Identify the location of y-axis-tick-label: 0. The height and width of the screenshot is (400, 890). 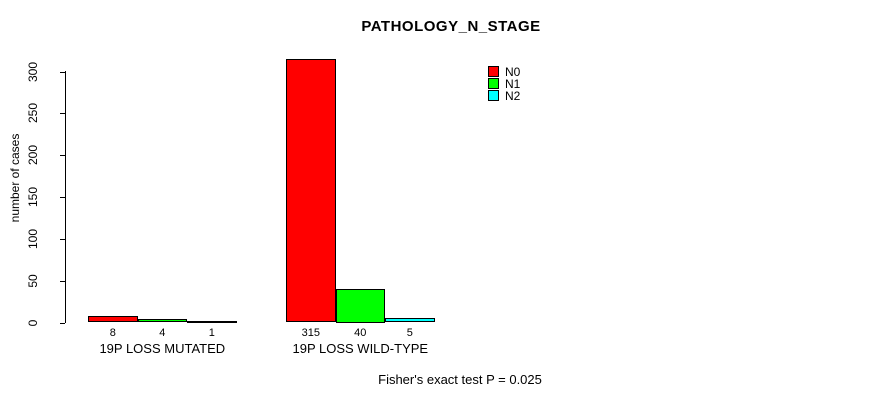
(33, 322).